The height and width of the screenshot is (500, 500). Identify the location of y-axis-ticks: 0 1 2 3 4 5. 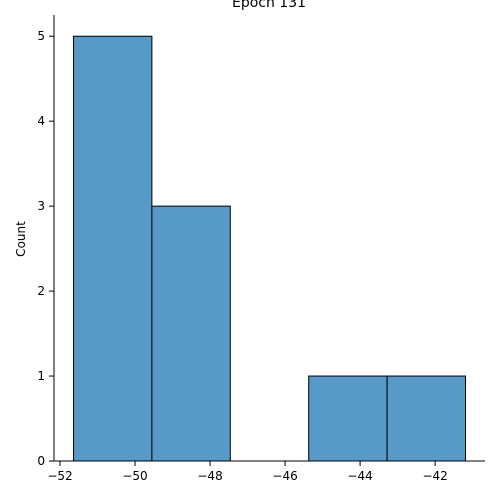
(45, 248).